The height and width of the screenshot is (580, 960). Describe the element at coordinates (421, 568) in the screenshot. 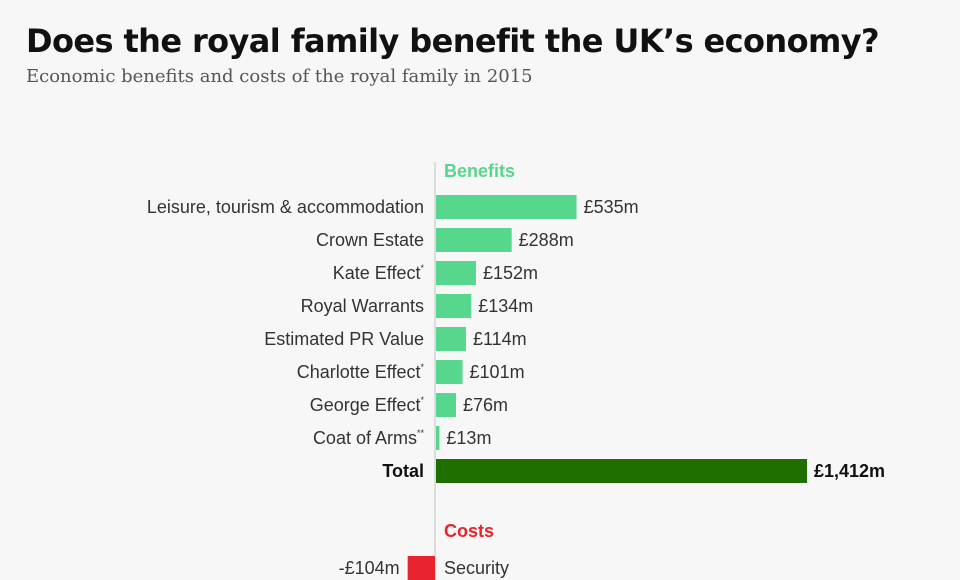

I see `cost-bar` at that location.